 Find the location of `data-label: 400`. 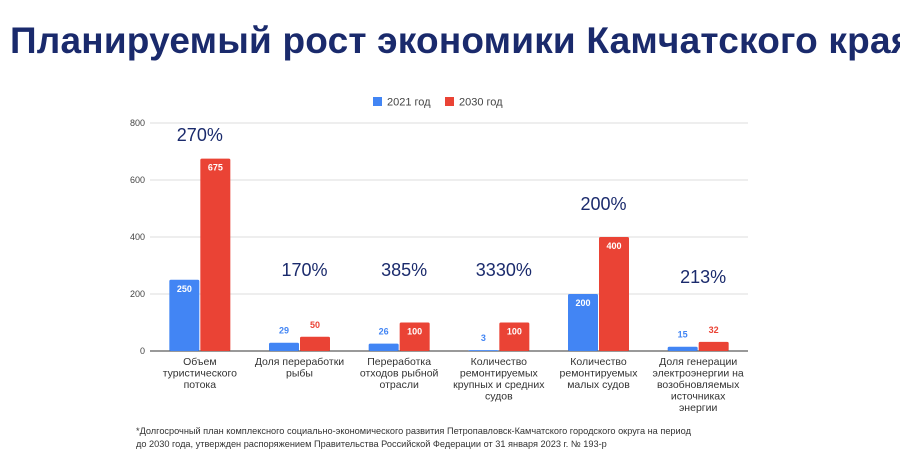

data-label: 400 is located at coordinates (613, 246).